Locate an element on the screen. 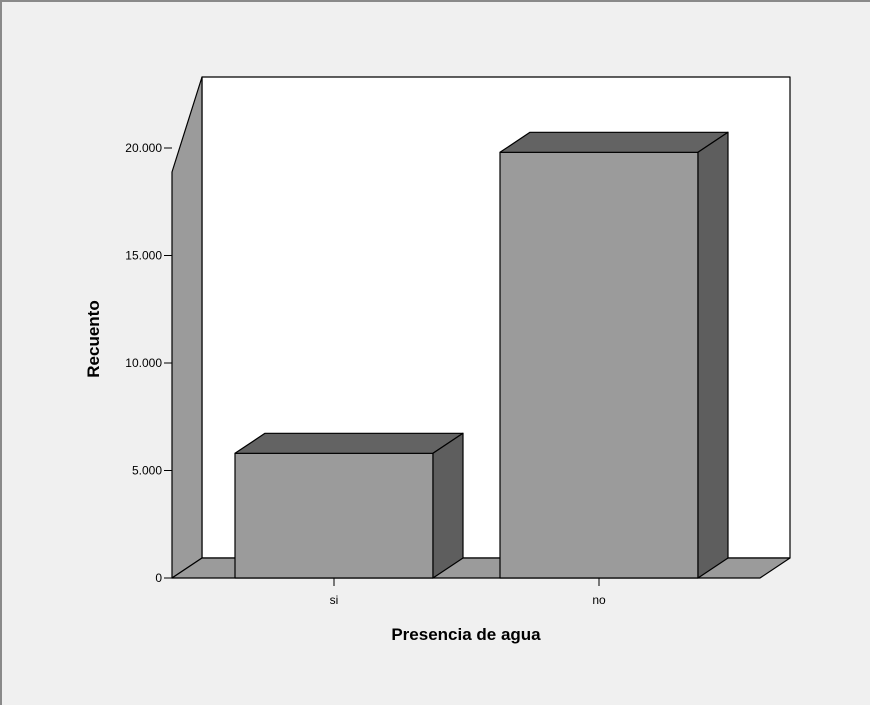 The width and height of the screenshot is (870, 707). y-tick-label: 20.000 is located at coordinates (143, 148).